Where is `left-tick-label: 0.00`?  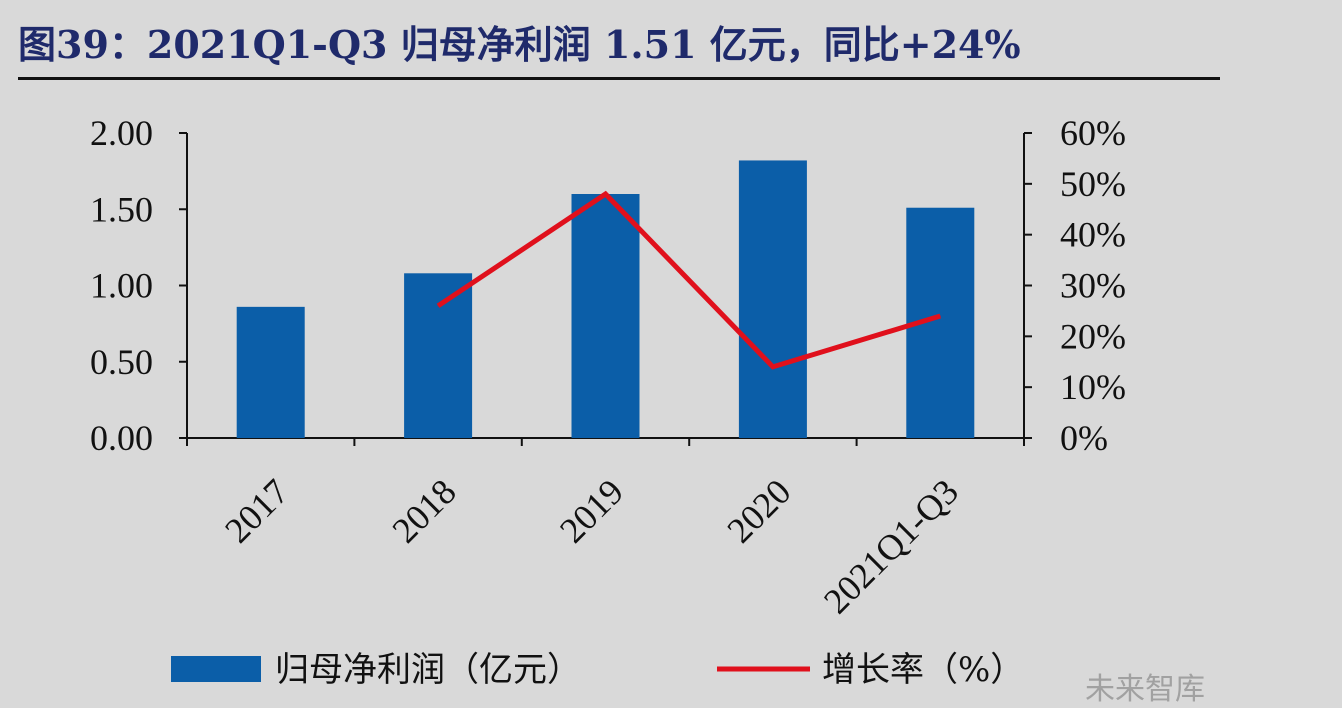
left-tick-label: 0.00 is located at coordinates (121, 438).